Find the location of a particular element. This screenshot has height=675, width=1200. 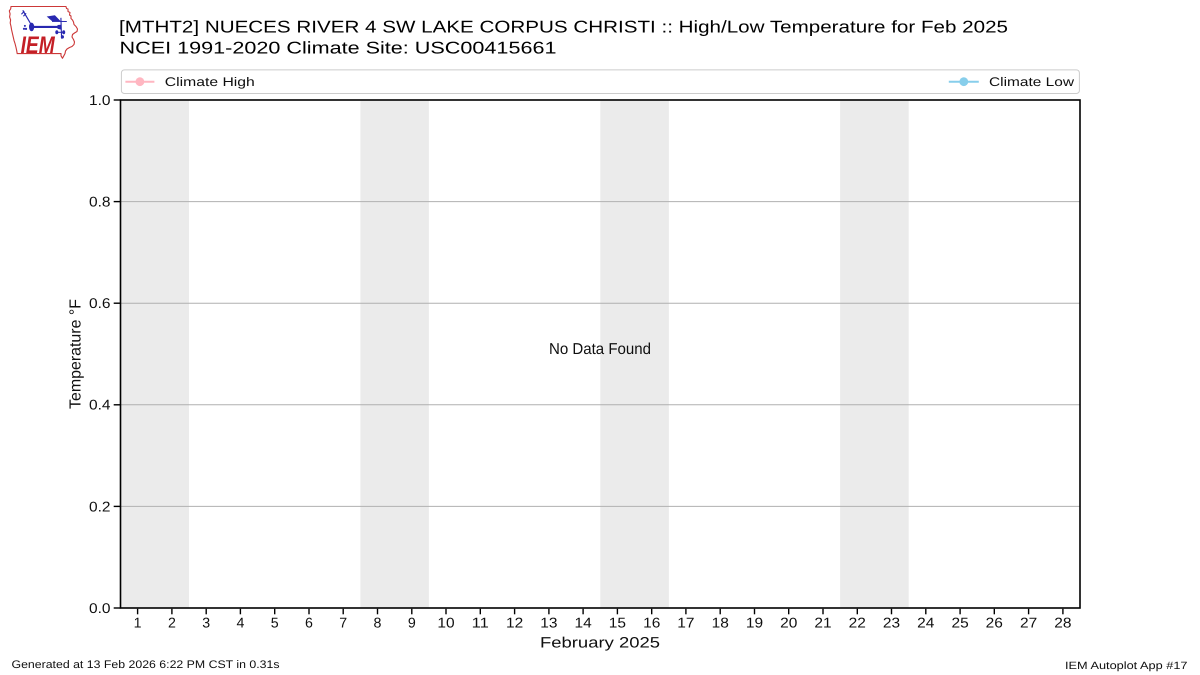

svg-text: 5 is located at coordinates (275, 624).